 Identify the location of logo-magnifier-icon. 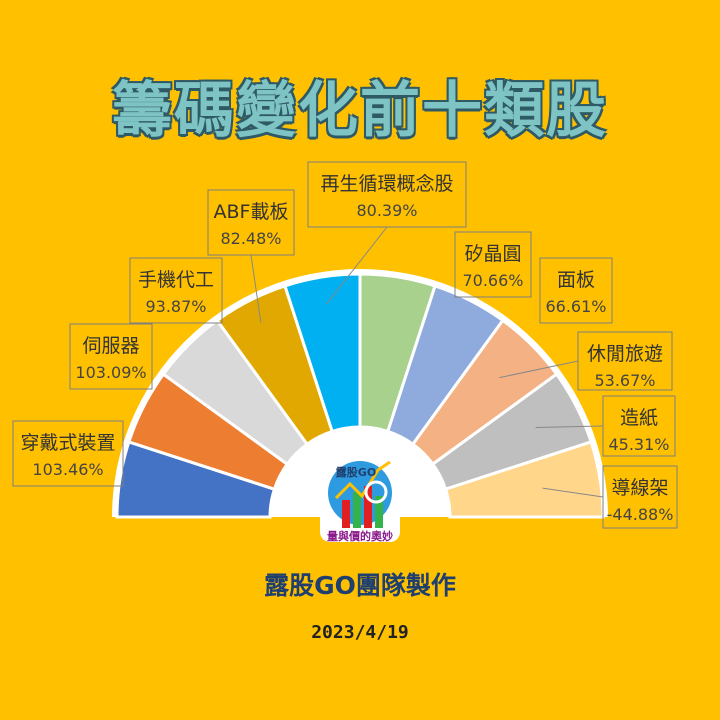
(376, 492).